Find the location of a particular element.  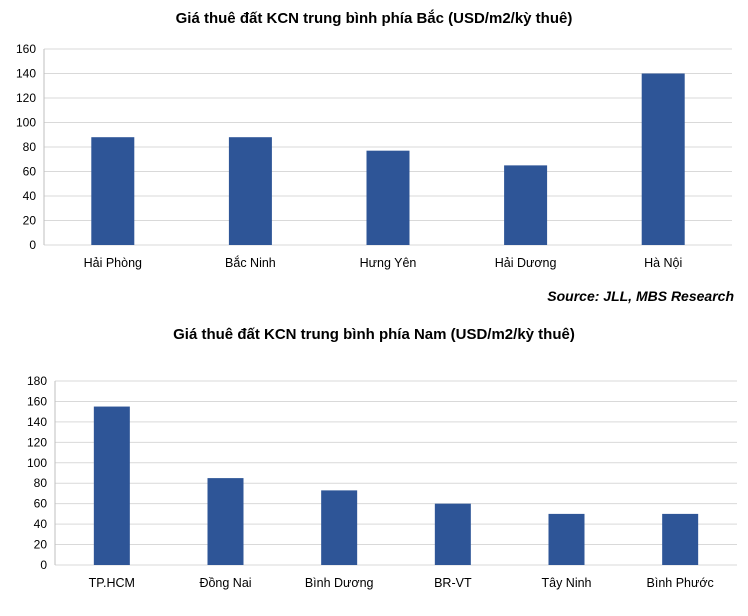

x-tick-label: BR-VT is located at coordinates (453, 583).